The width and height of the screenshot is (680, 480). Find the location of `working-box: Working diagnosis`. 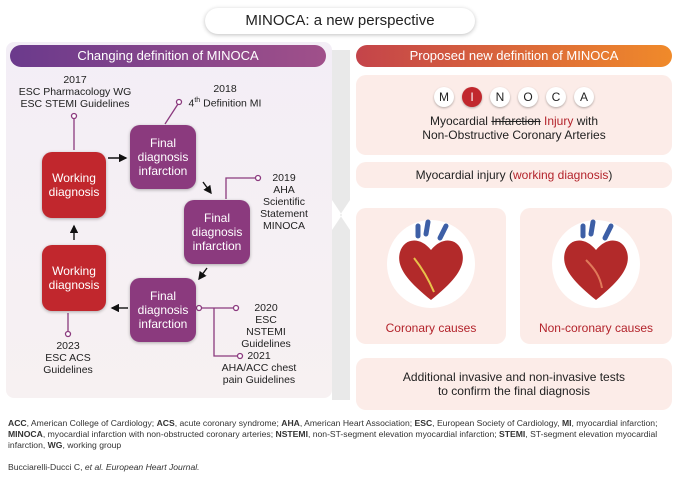

working-box: Working diagnosis is located at coordinates (74, 185).